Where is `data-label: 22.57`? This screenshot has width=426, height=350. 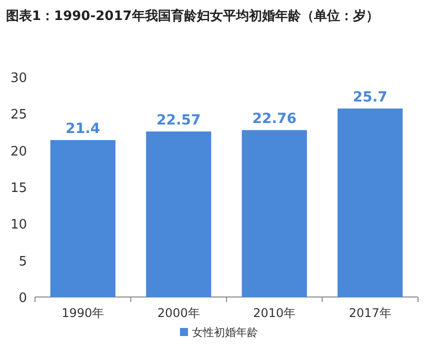
data-label: 22.57 is located at coordinates (178, 120).